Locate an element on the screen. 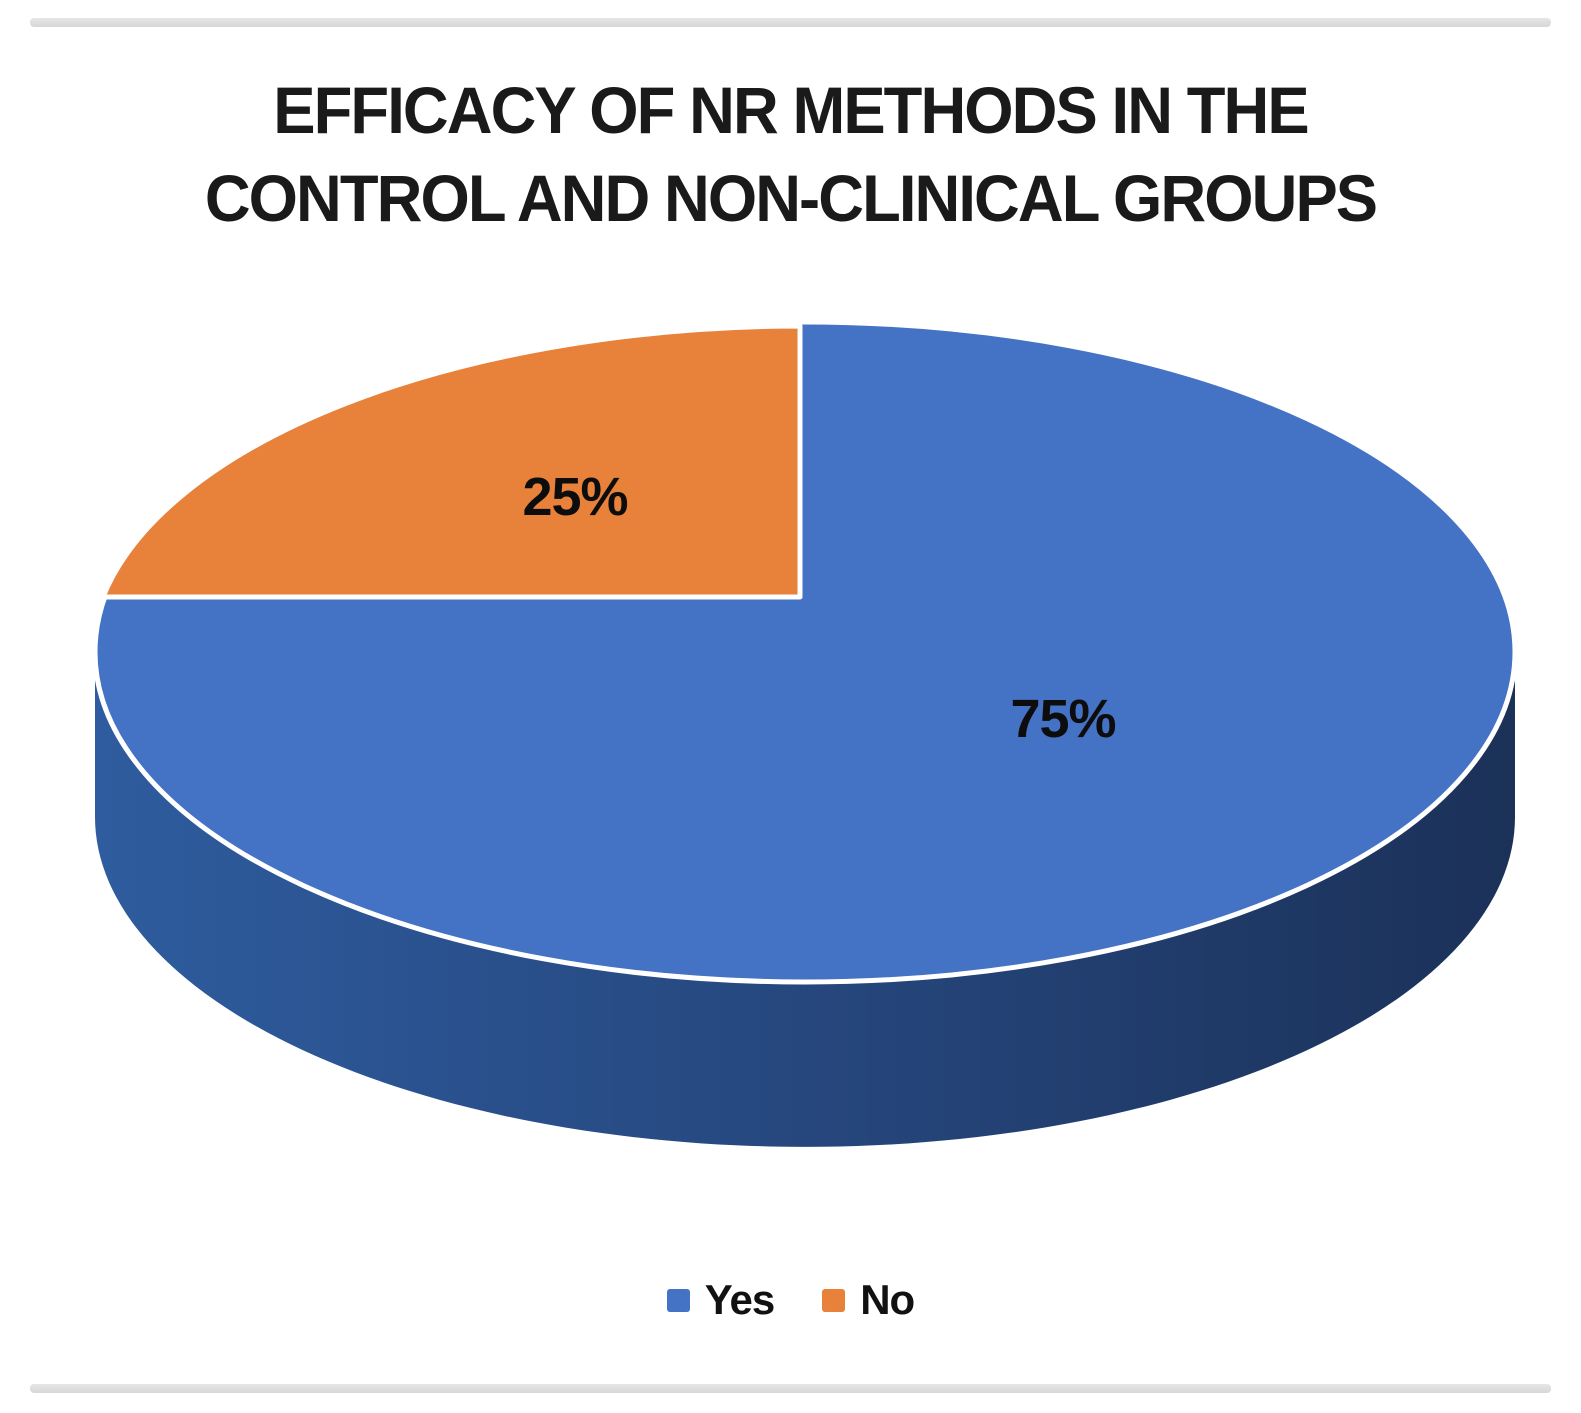 This screenshot has height=1413, width=1581. chart-legend: Yes No is located at coordinates (790, 1300).